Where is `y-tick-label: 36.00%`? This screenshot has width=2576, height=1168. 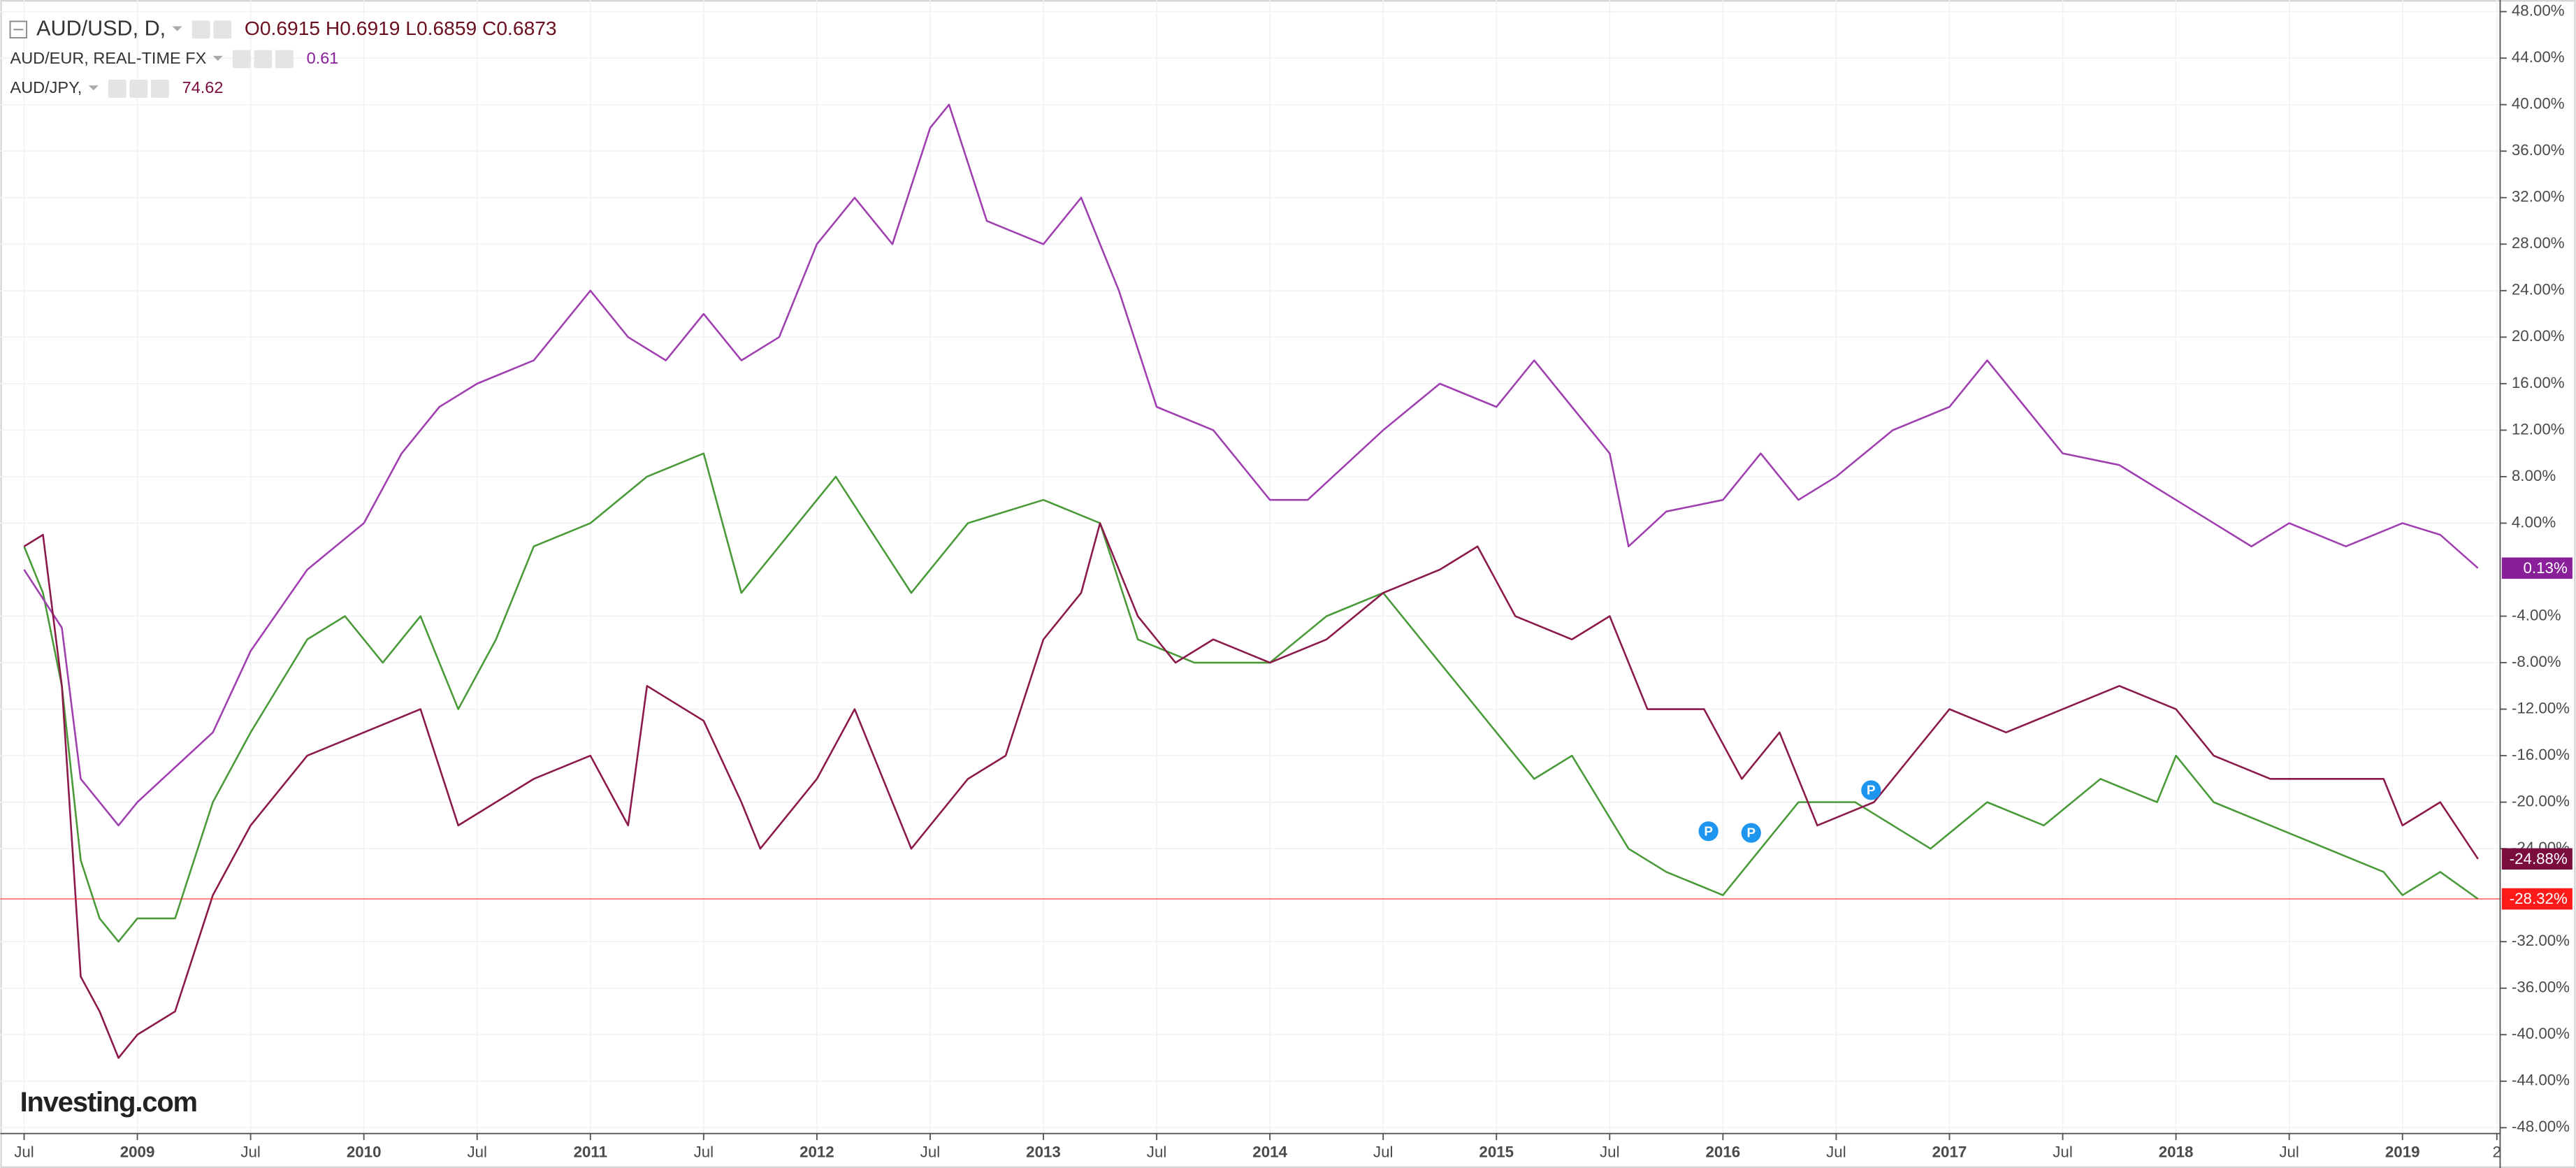
y-tick-label: 36.00% is located at coordinates (2538, 150).